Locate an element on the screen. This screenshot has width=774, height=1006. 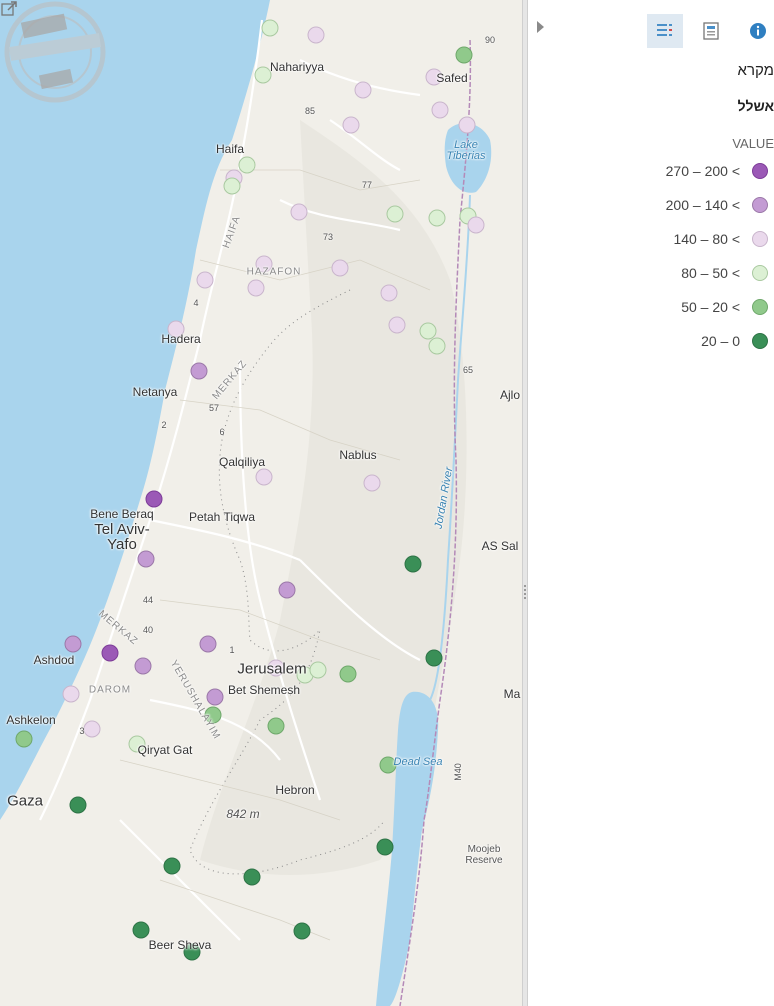
label-haifa: Haifa is located at coordinates (230, 149).